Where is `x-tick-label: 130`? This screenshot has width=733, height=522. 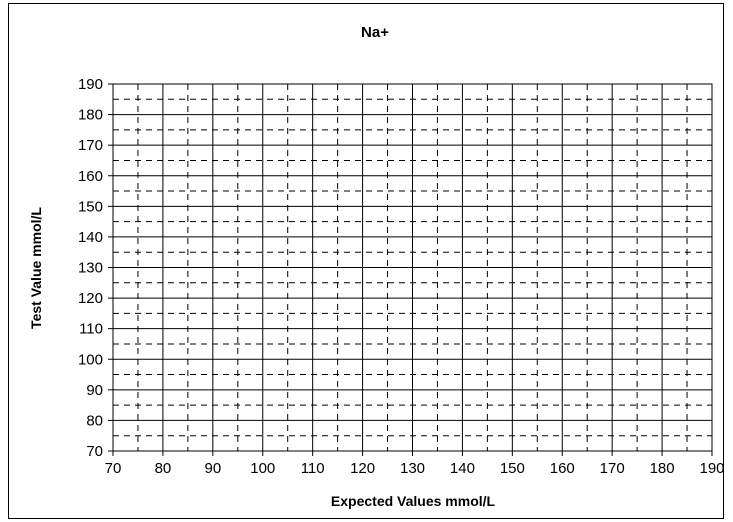
x-tick-label: 130 is located at coordinates (412, 468).